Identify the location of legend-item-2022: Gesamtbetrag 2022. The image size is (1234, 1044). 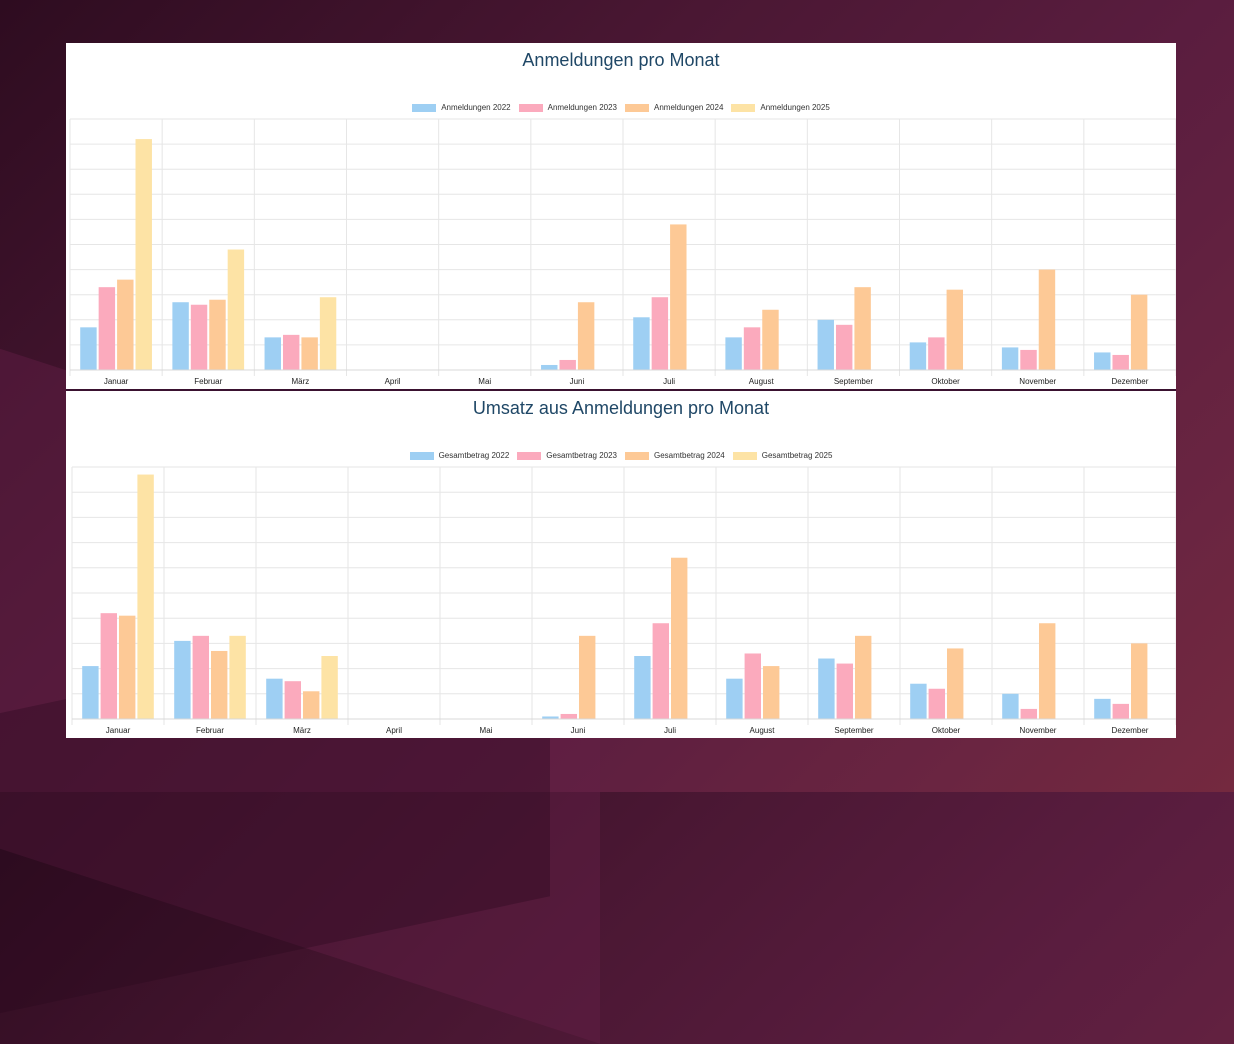
(459, 455).